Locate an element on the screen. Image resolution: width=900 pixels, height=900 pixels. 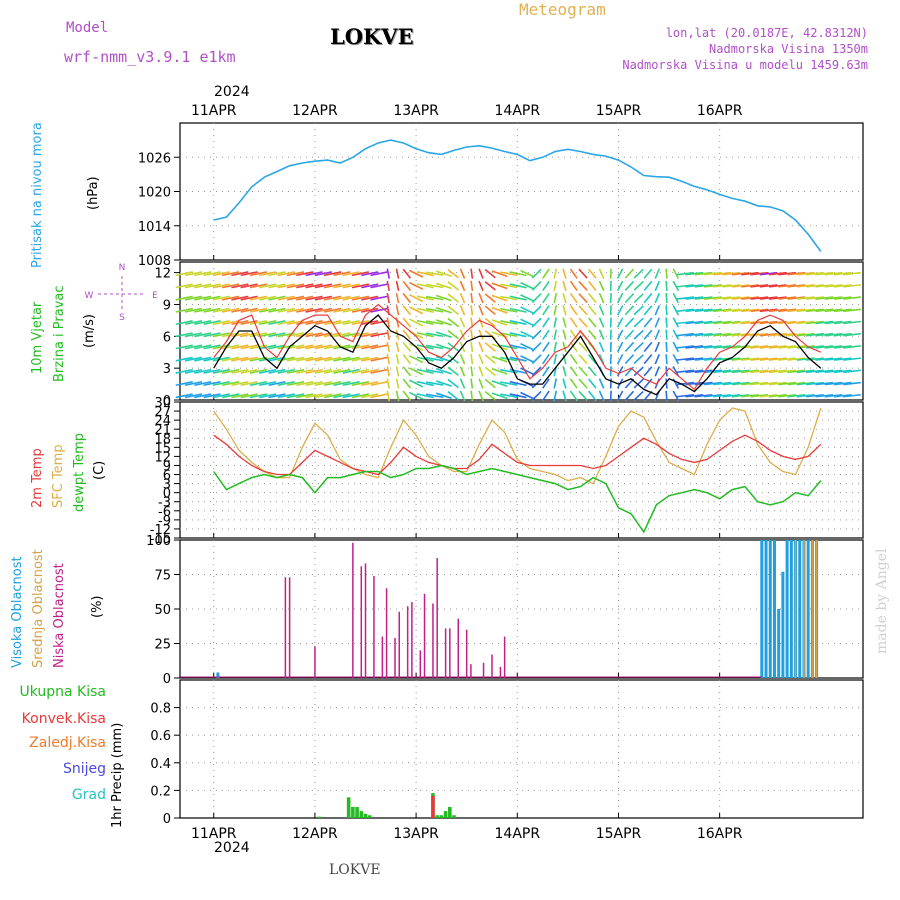
ytick-label-cloud: 50 is located at coordinates (162, 610).